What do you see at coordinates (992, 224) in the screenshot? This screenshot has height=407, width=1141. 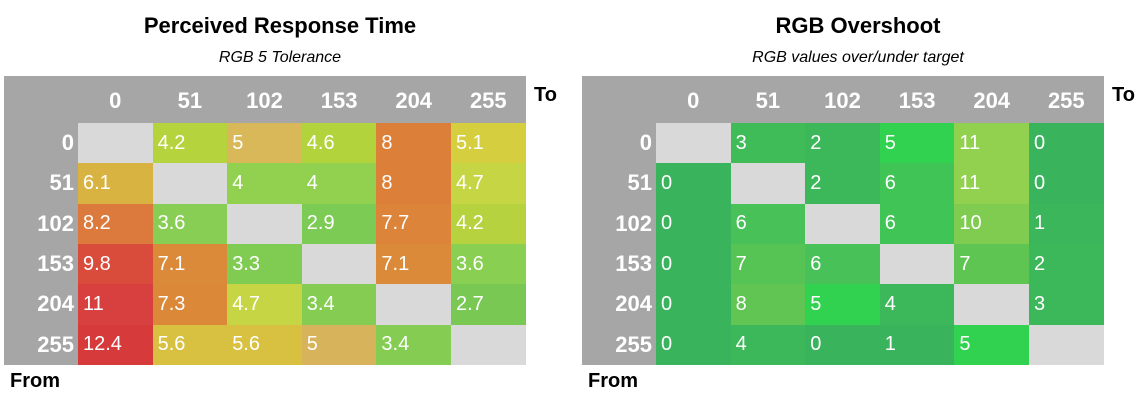 I see `heatmap-cell: 10` at bounding box center [992, 224].